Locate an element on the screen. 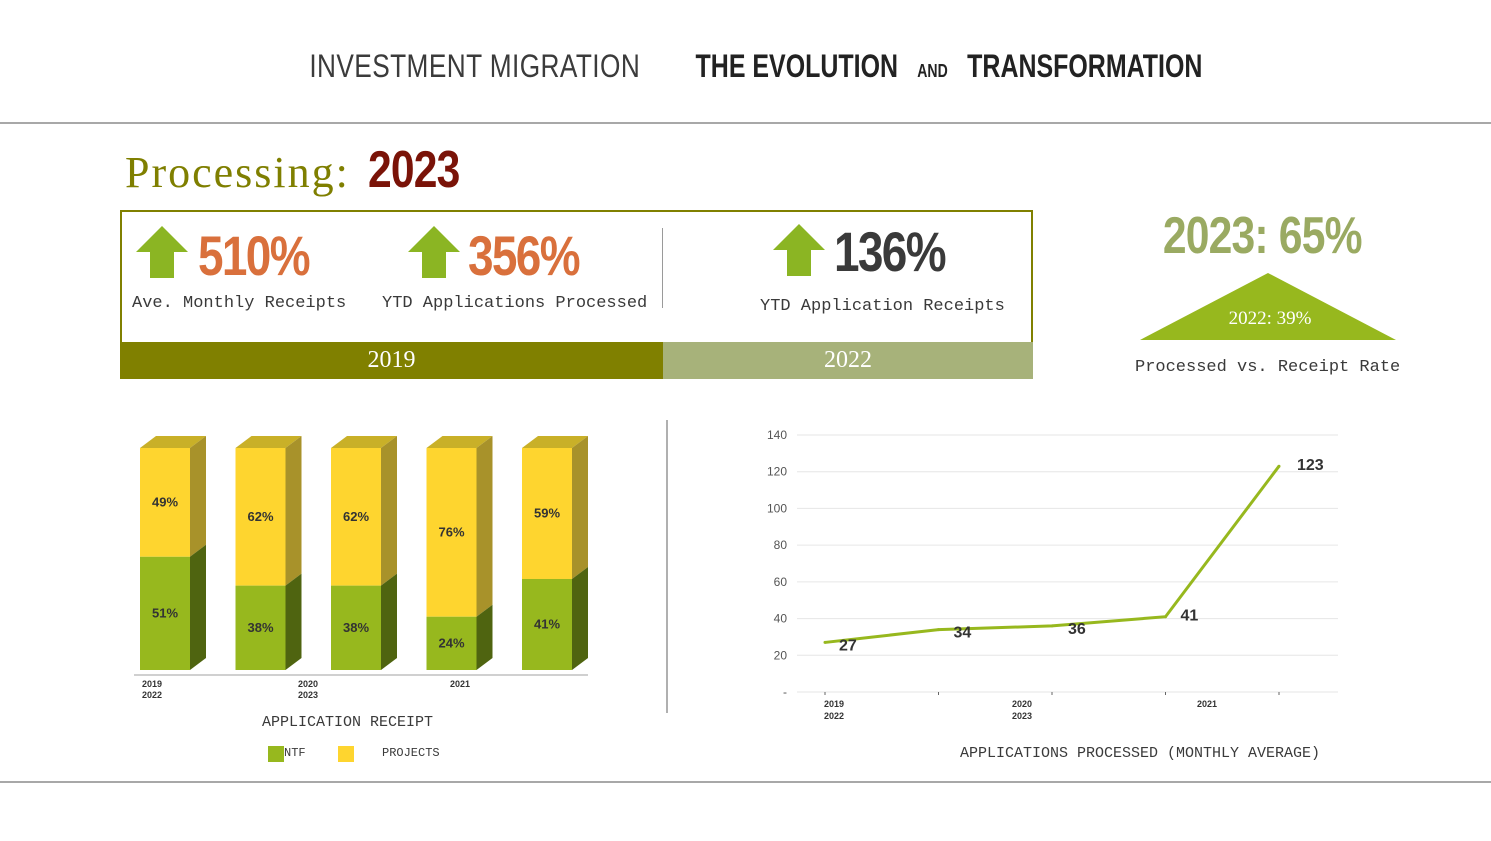 This screenshot has width=1491, height=841. line-data-label: 36 is located at coordinates (1077, 629).